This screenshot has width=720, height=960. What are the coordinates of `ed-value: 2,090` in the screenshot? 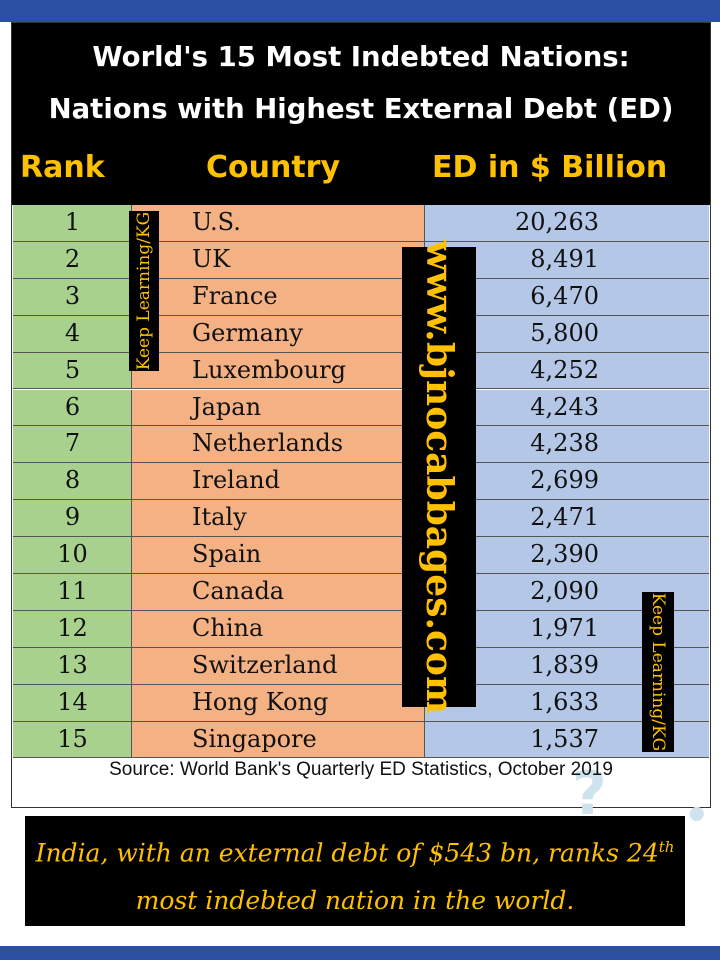 It's located at (564, 591).